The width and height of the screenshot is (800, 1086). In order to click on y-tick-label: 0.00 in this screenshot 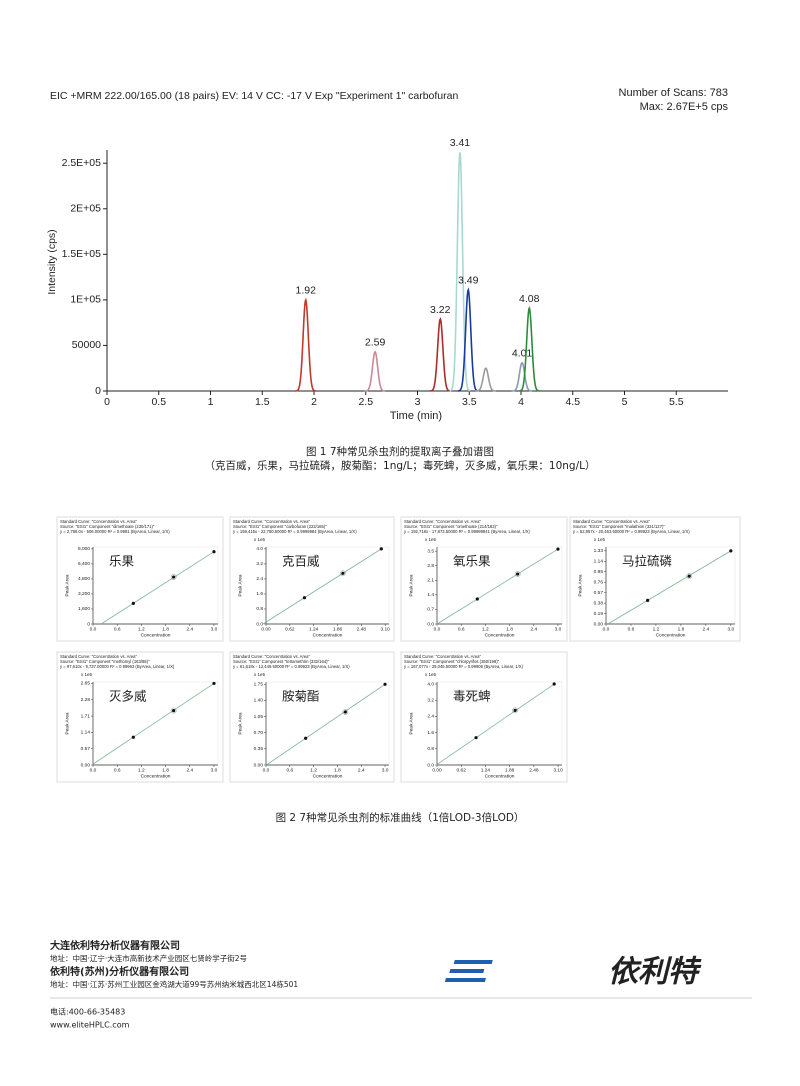, I will do `click(599, 624)`.